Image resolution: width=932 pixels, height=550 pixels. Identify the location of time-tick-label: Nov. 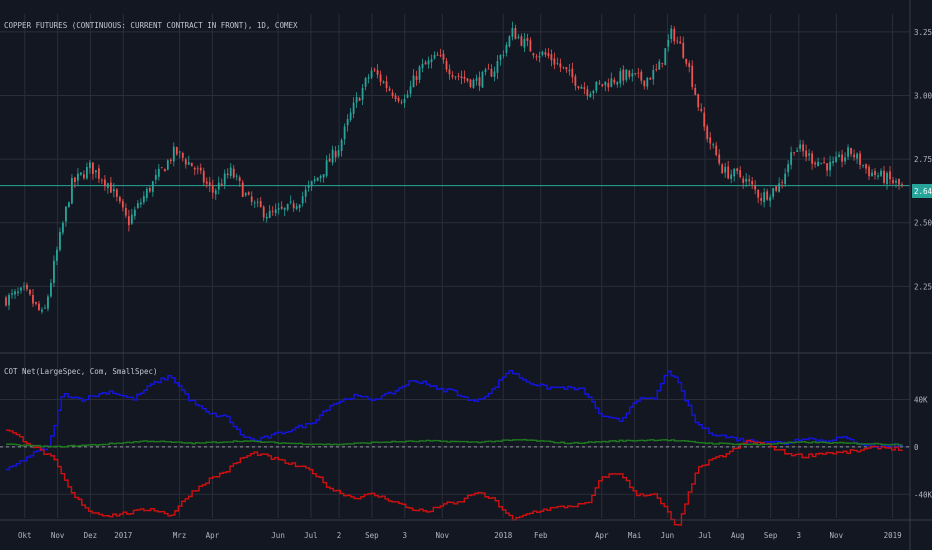
(837, 535).